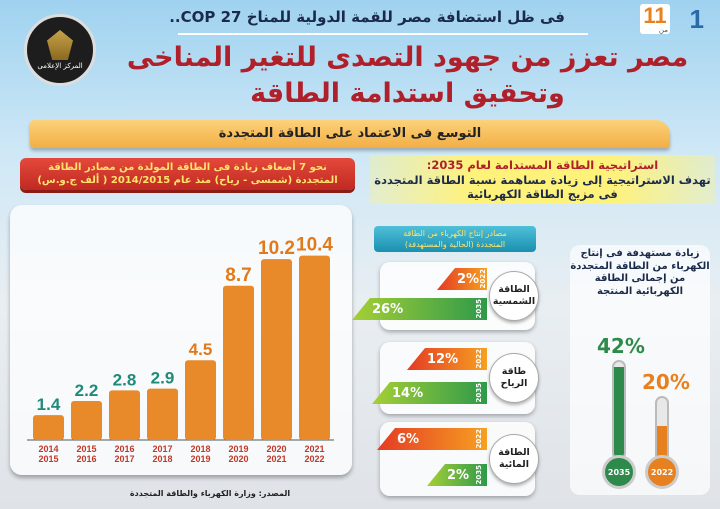 Image resolution: width=720 pixels, height=509 pixels. Describe the element at coordinates (663, 30) in the screenshot. I see `page-of-label: من` at that location.